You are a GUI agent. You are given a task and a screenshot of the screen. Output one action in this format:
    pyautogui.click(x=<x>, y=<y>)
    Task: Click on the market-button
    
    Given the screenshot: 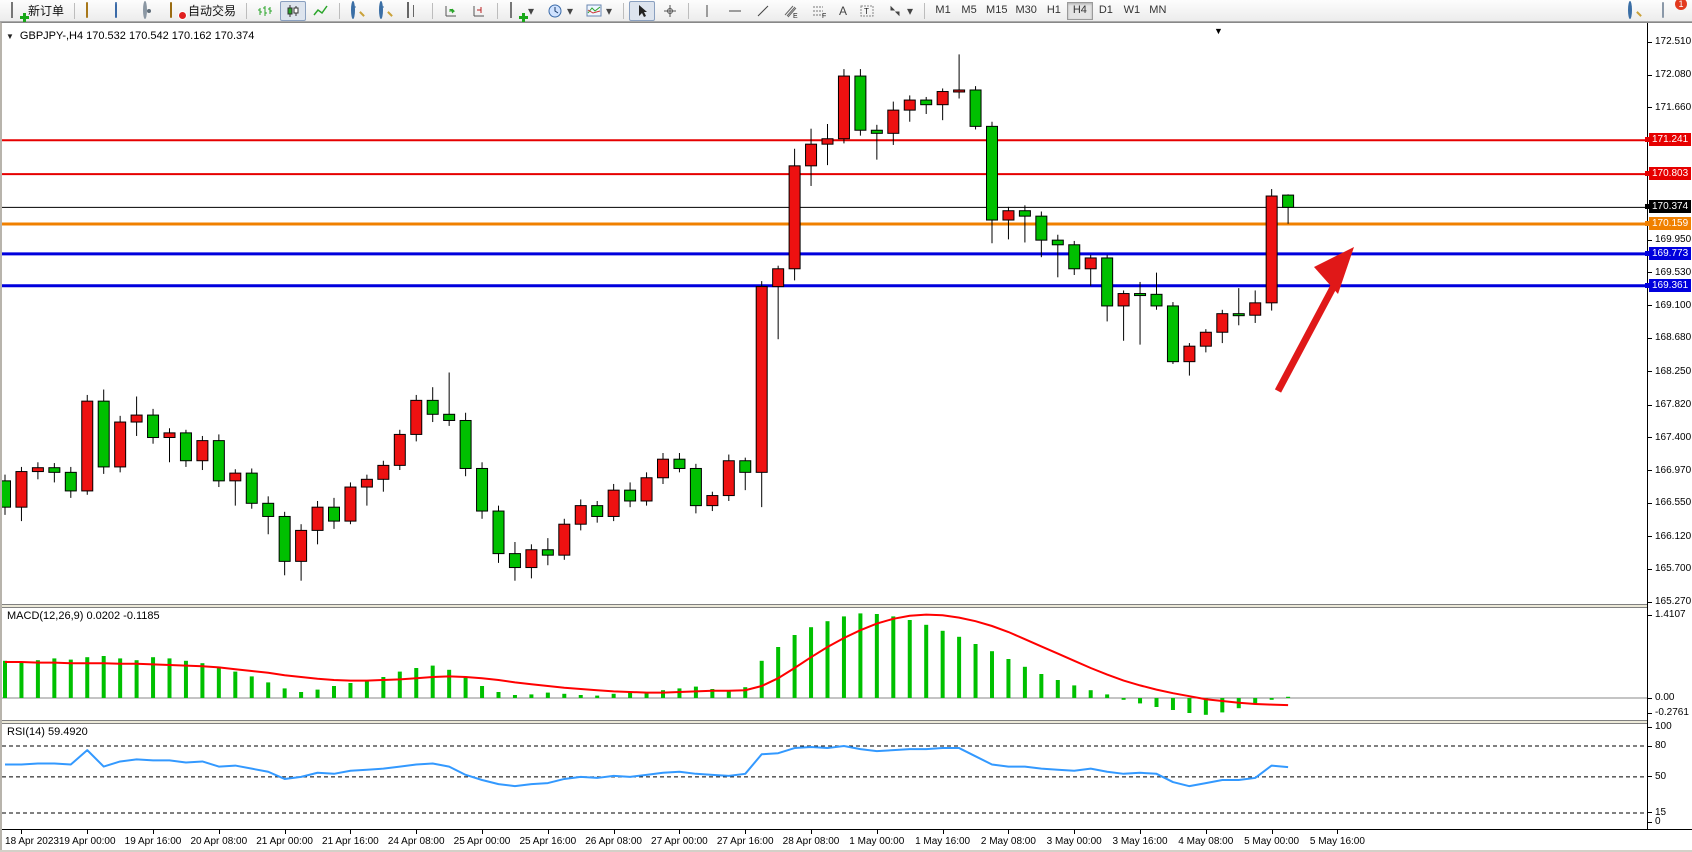 What is the action you would take?
    pyautogui.click(x=93, y=11)
    